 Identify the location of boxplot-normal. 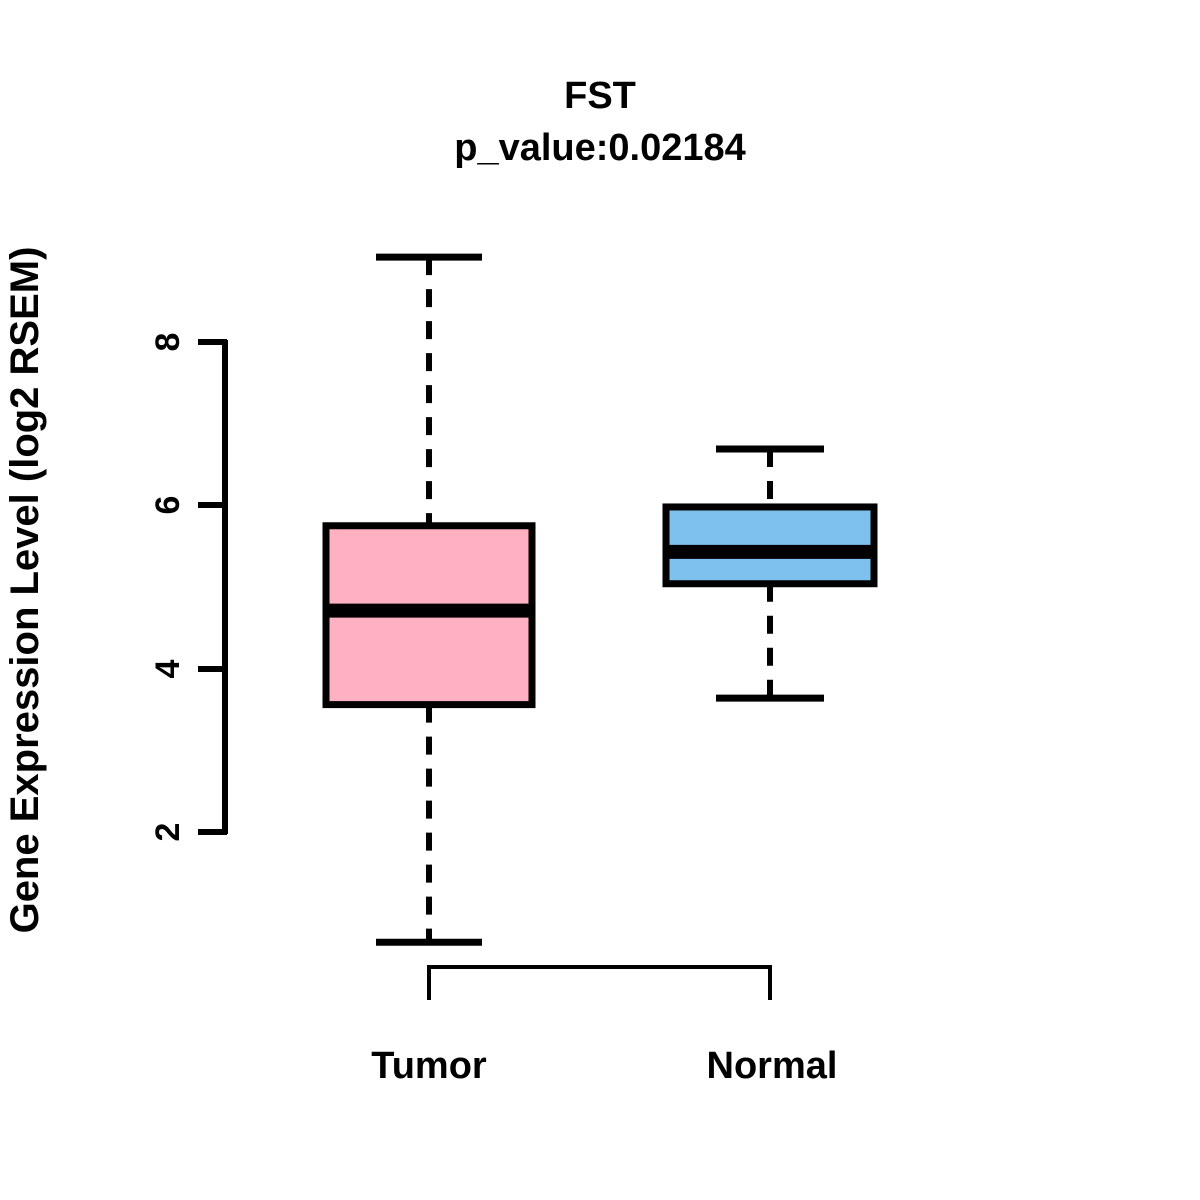
(770, 573).